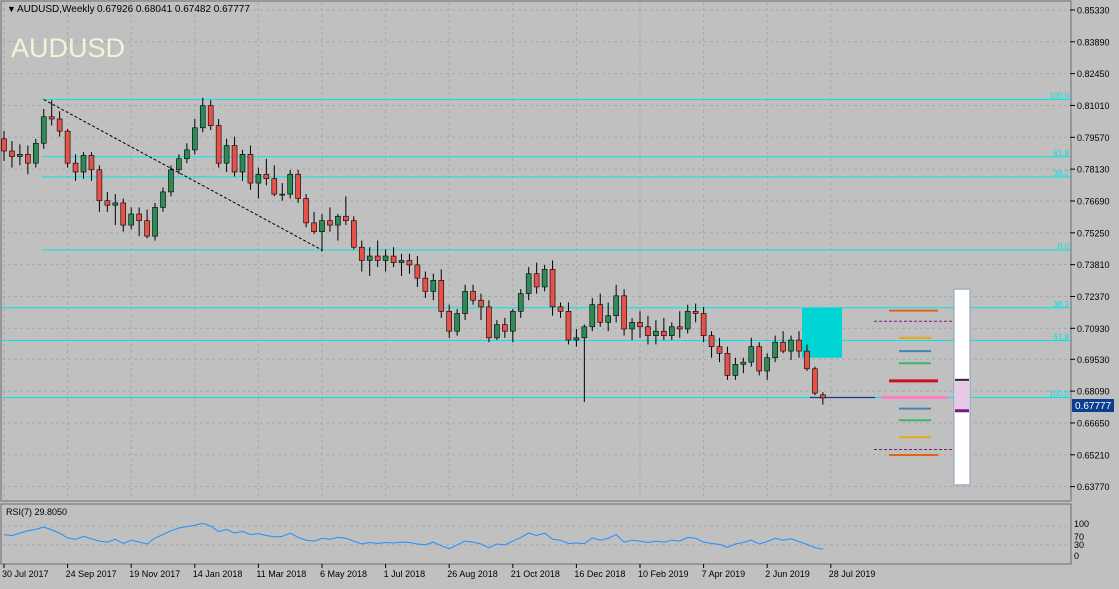  What do you see at coordinates (413, 536) in the screenshot?
I see `rsi-line` at bounding box center [413, 536].